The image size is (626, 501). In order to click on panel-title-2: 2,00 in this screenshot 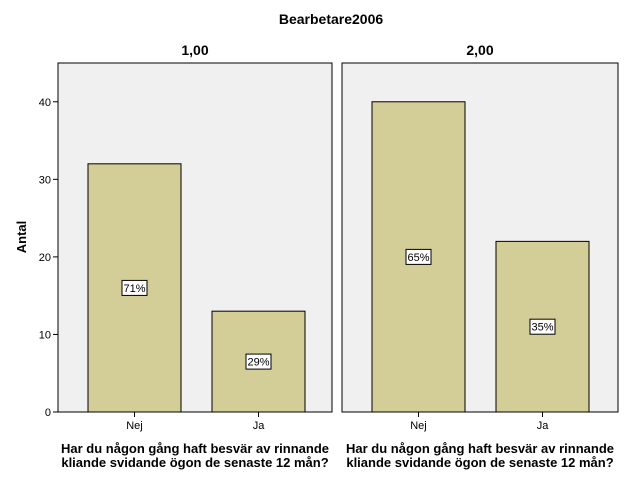, I will do `click(479, 50)`.